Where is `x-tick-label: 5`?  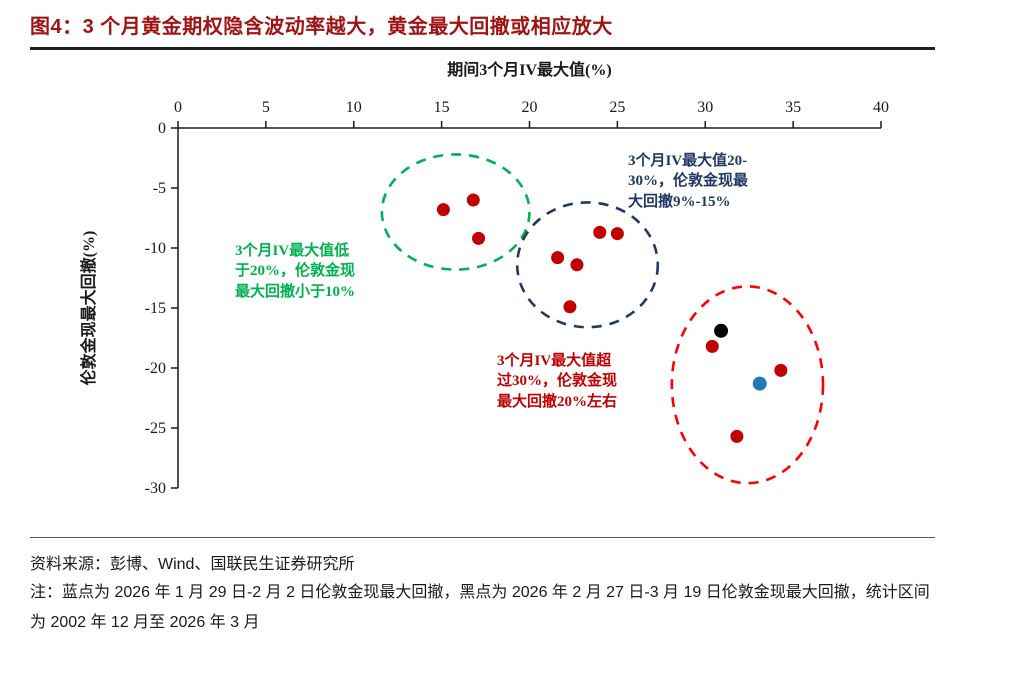 x-tick-label: 5 is located at coordinates (266, 107).